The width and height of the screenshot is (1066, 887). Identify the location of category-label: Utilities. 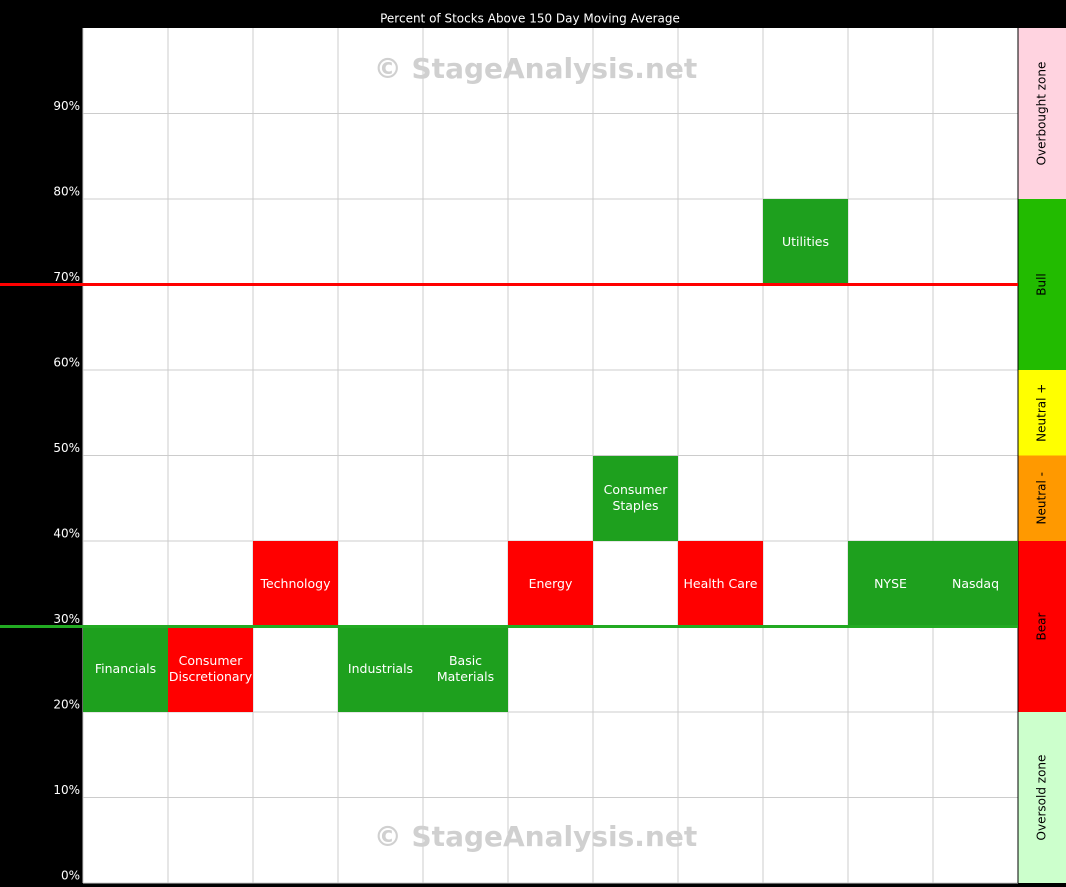
(805, 241).